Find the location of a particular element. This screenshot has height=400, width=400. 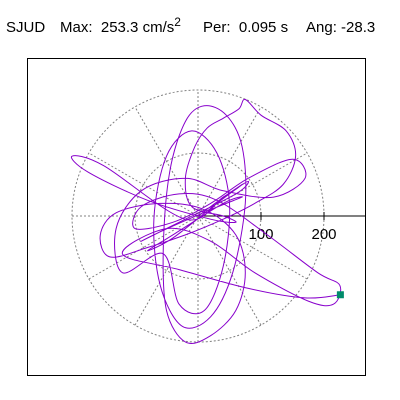

max-unit: cm/s is located at coordinates (158, 27).